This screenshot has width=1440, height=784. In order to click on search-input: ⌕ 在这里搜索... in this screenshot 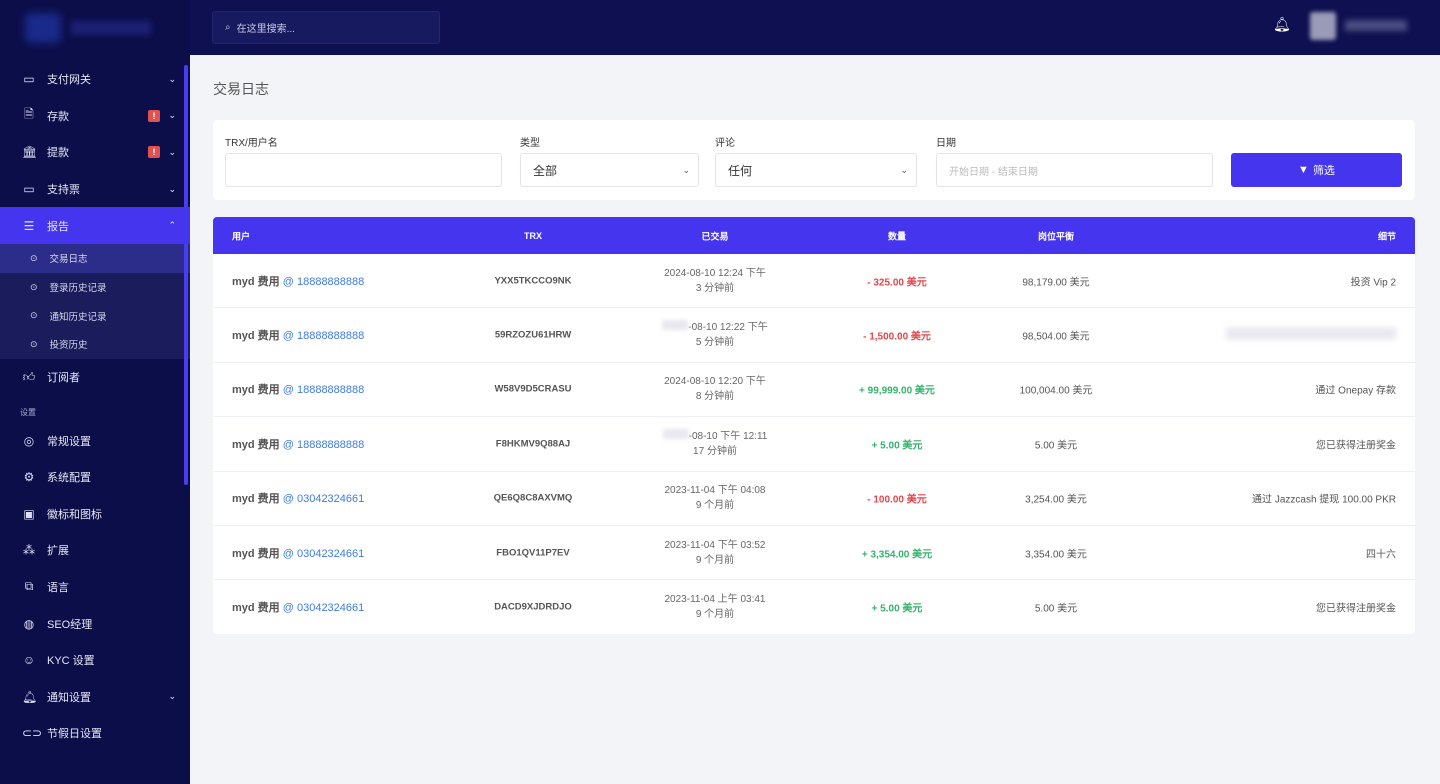, I will do `click(326, 27)`.